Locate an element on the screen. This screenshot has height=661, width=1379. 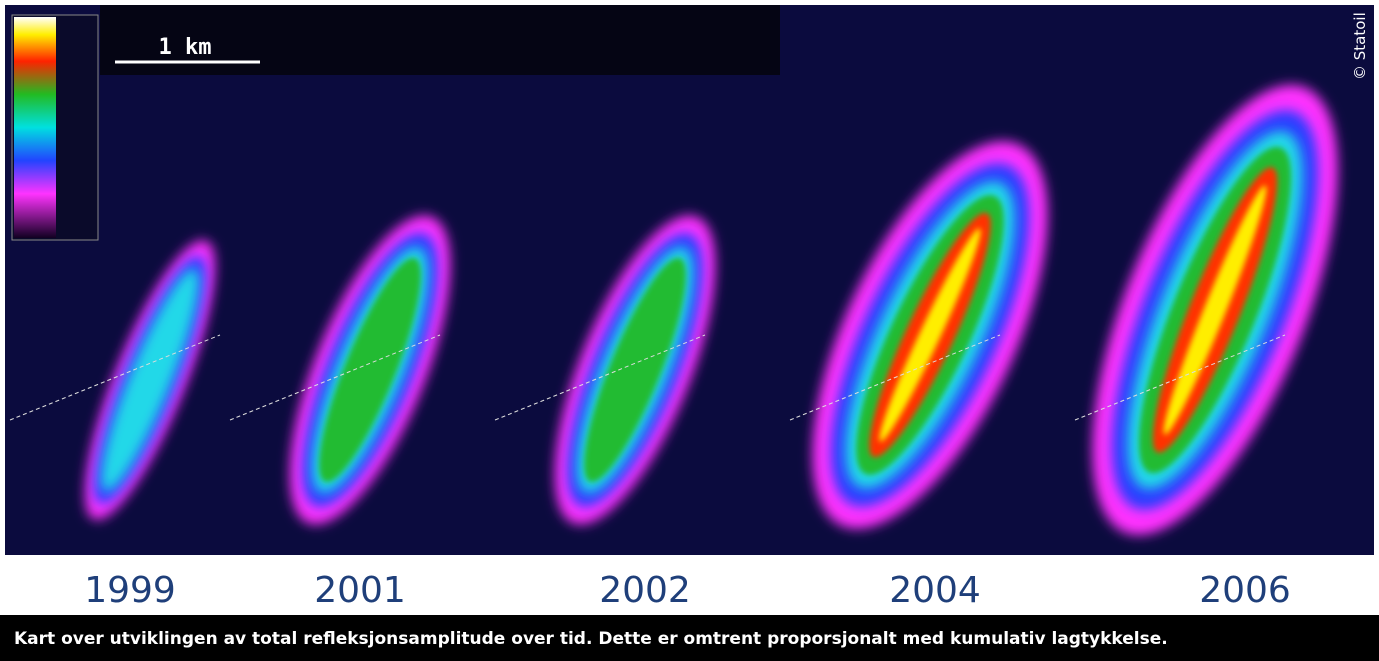
copyright: © Statoil is located at coordinates (1360, 46).